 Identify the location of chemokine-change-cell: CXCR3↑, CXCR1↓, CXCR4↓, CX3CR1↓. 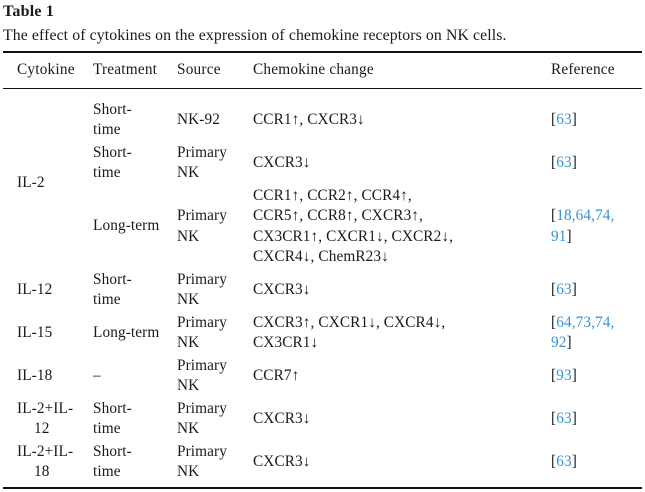
(349, 332).